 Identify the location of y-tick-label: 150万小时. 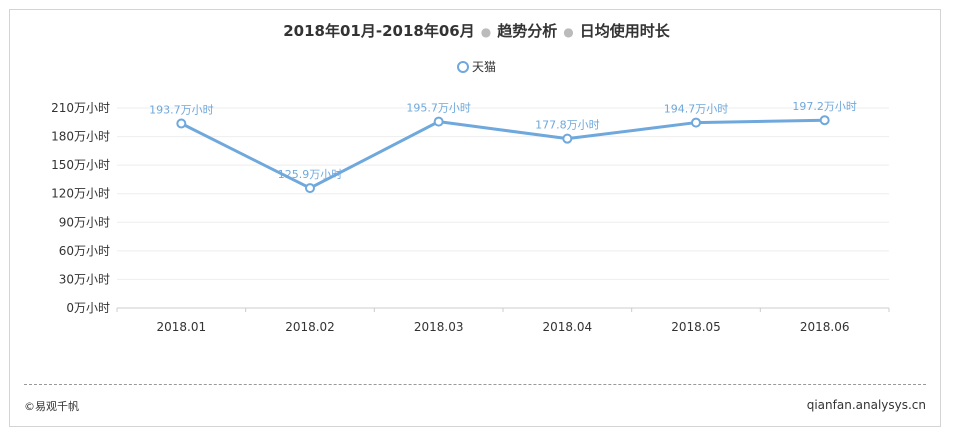
(80, 165).